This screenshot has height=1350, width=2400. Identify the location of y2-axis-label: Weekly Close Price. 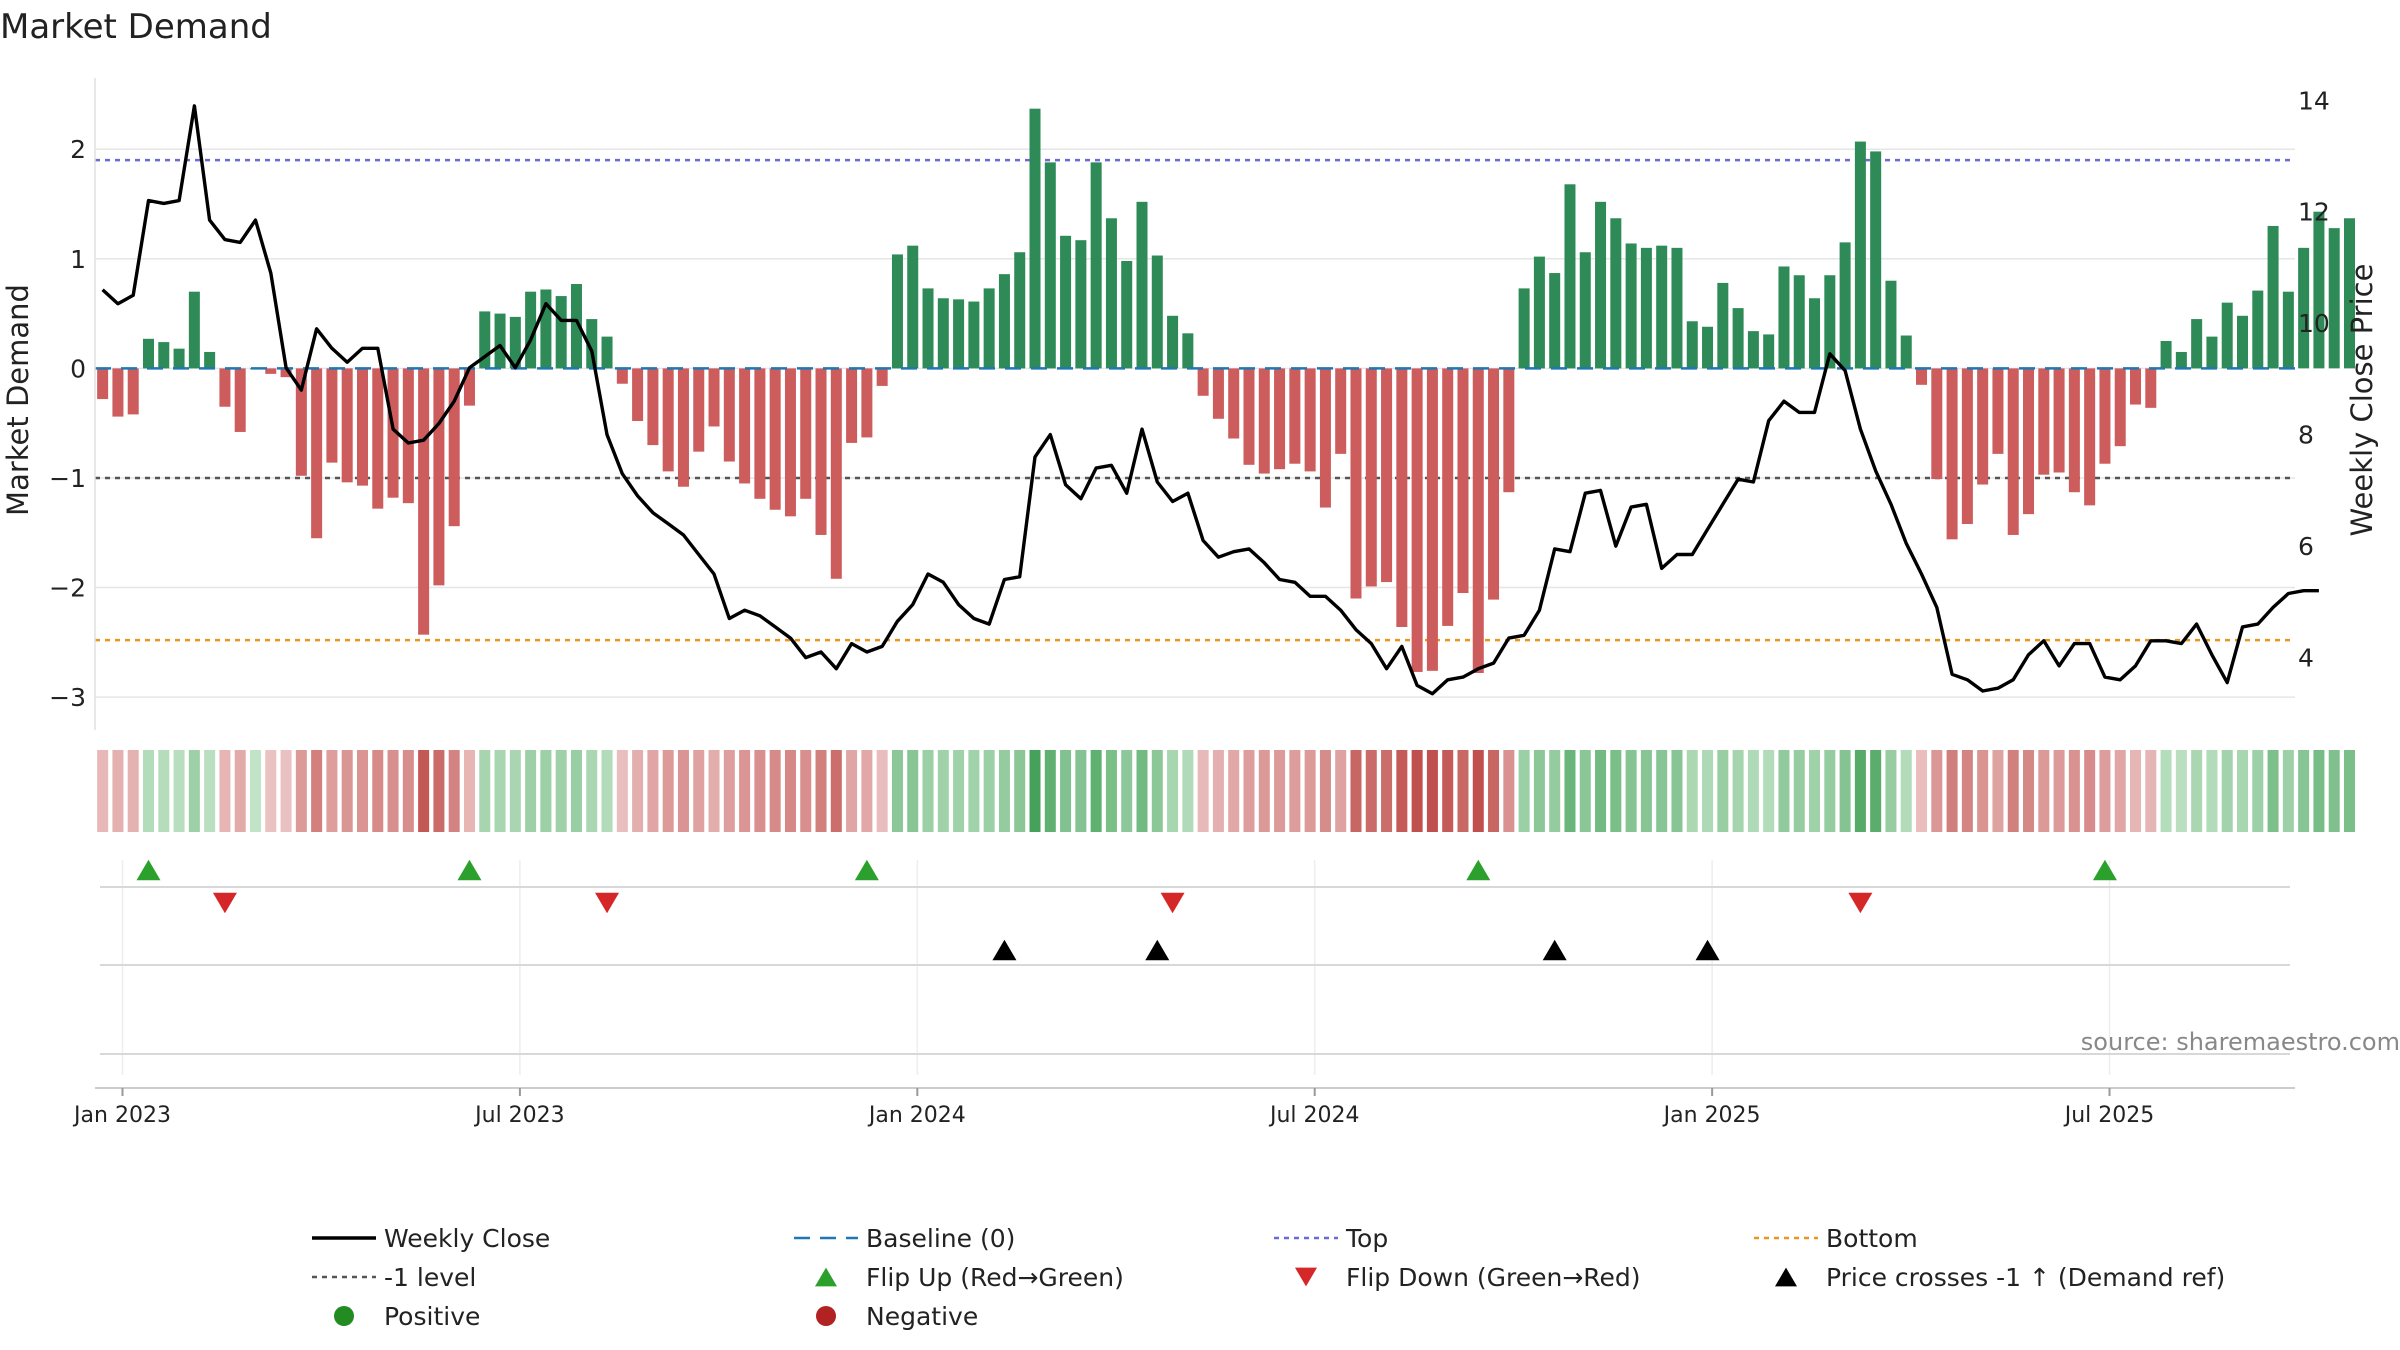
(2362, 400).